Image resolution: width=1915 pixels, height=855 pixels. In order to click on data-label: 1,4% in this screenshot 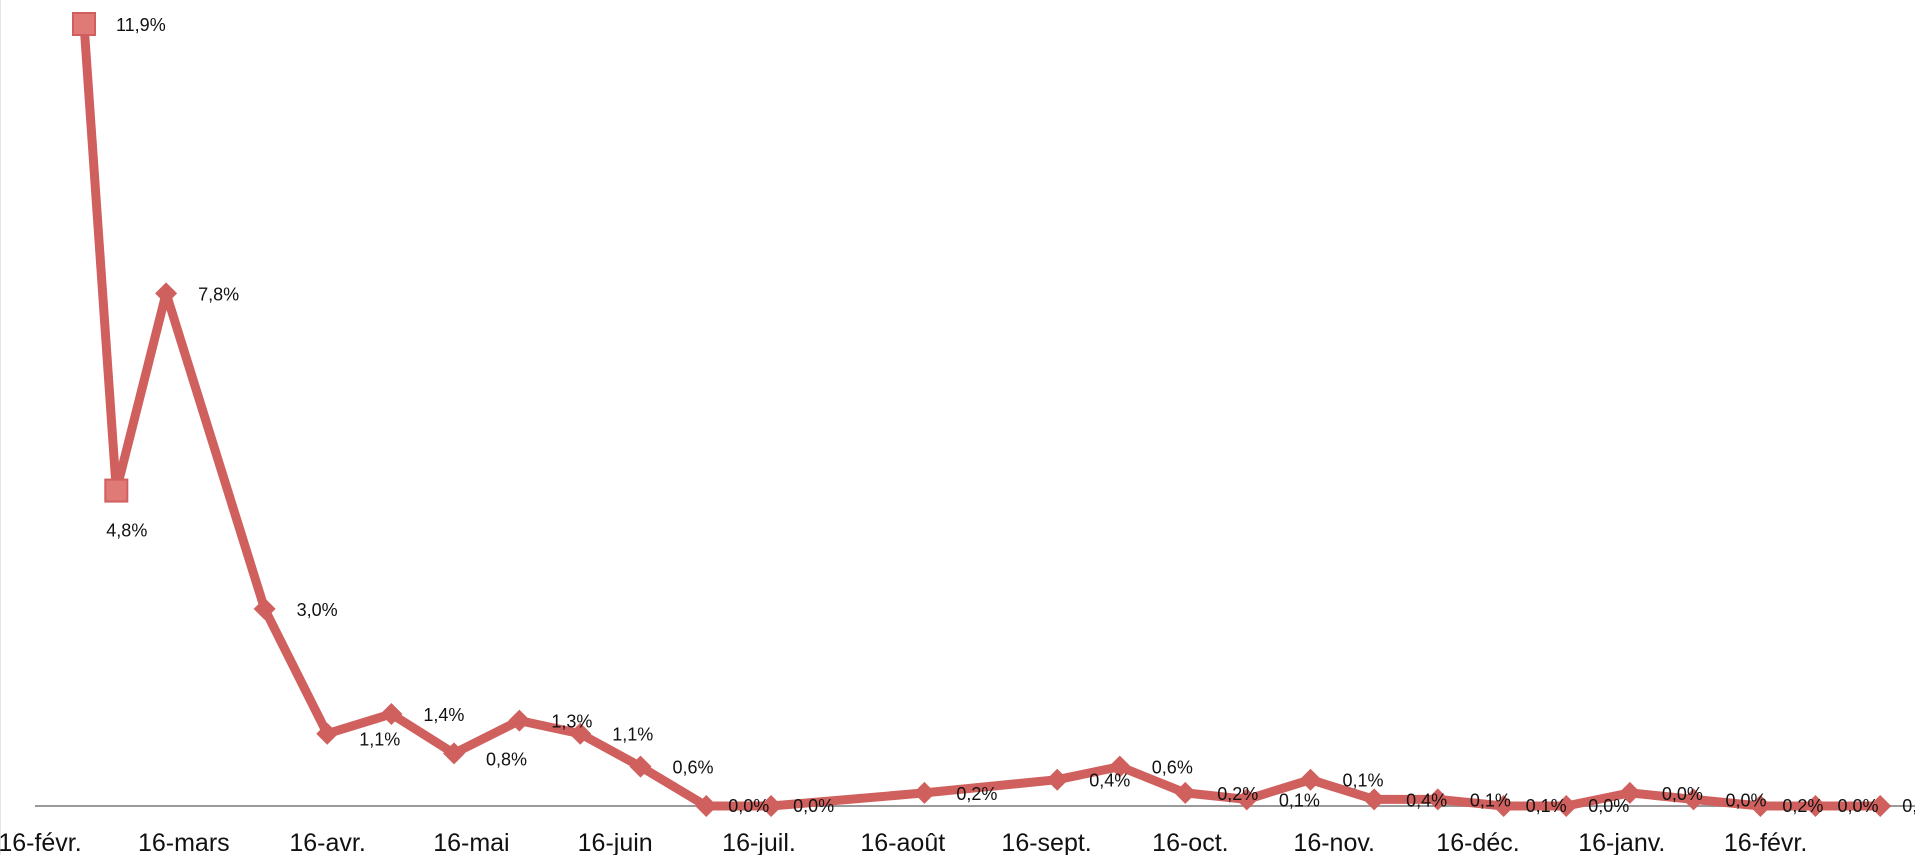, I will do `click(443, 715)`.